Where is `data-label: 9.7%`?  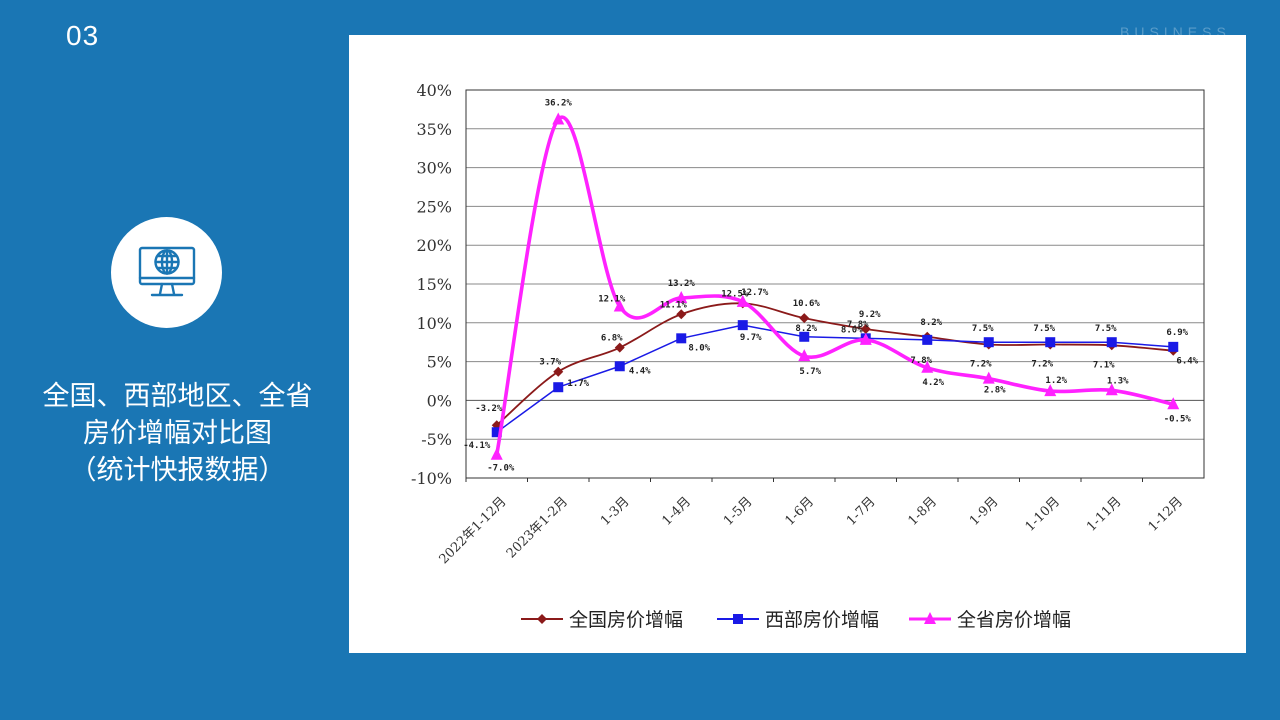 data-label: 9.7% is located at coordinates (751, 338).